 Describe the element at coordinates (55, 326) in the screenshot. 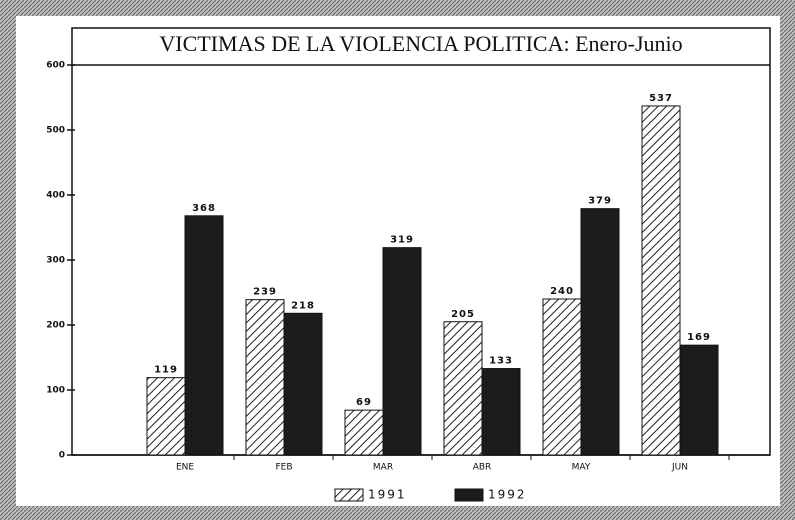

I see `y-tick-label: 200` at that location.